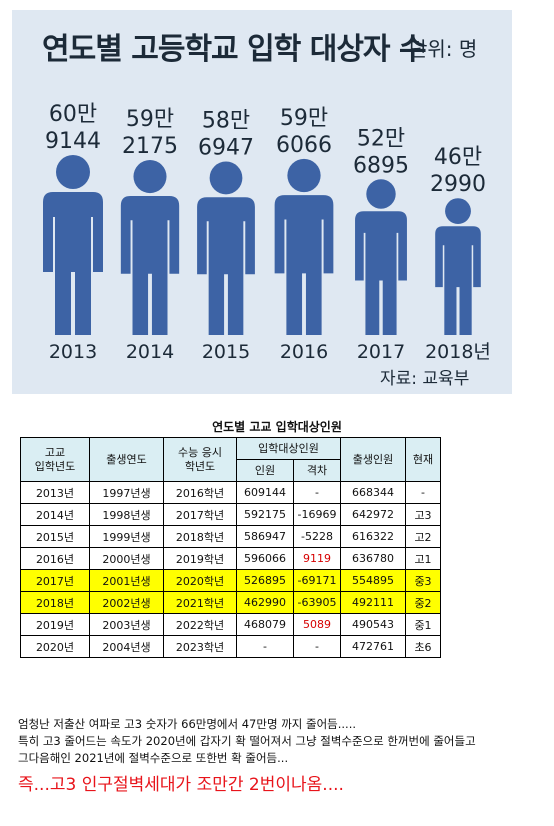  Describe the element at coordinates (317, 470) in the screenshot. I see `header-diff: 격차` at that location.